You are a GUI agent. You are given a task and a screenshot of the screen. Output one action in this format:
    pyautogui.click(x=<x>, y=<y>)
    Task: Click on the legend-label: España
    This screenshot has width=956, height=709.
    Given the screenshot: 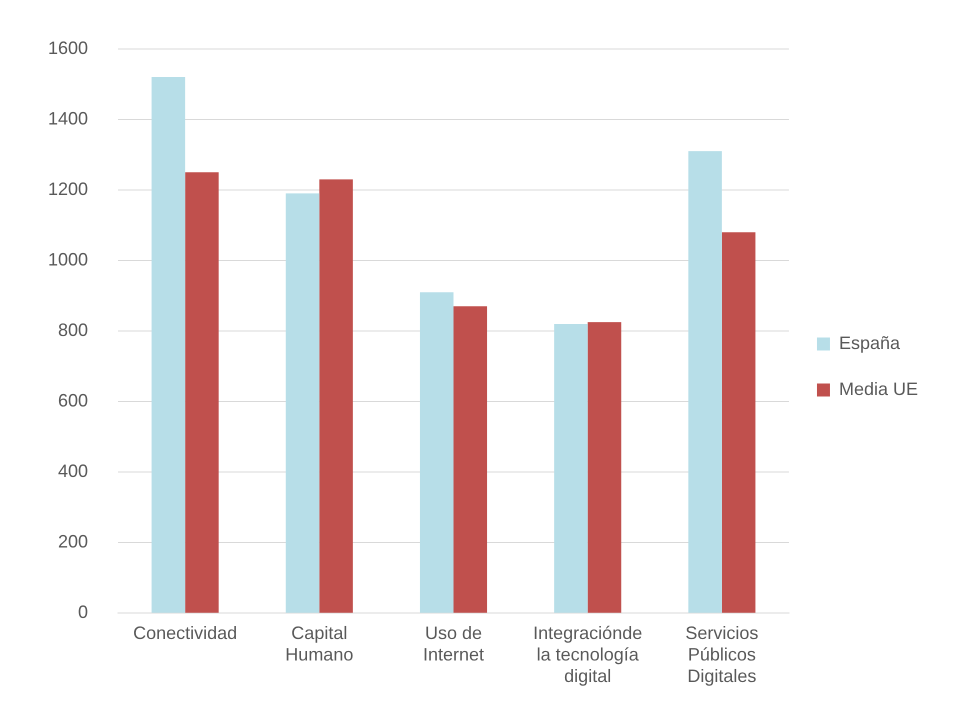 What is the action you would take?
    pyautogui.click(x=870, y=342)
    